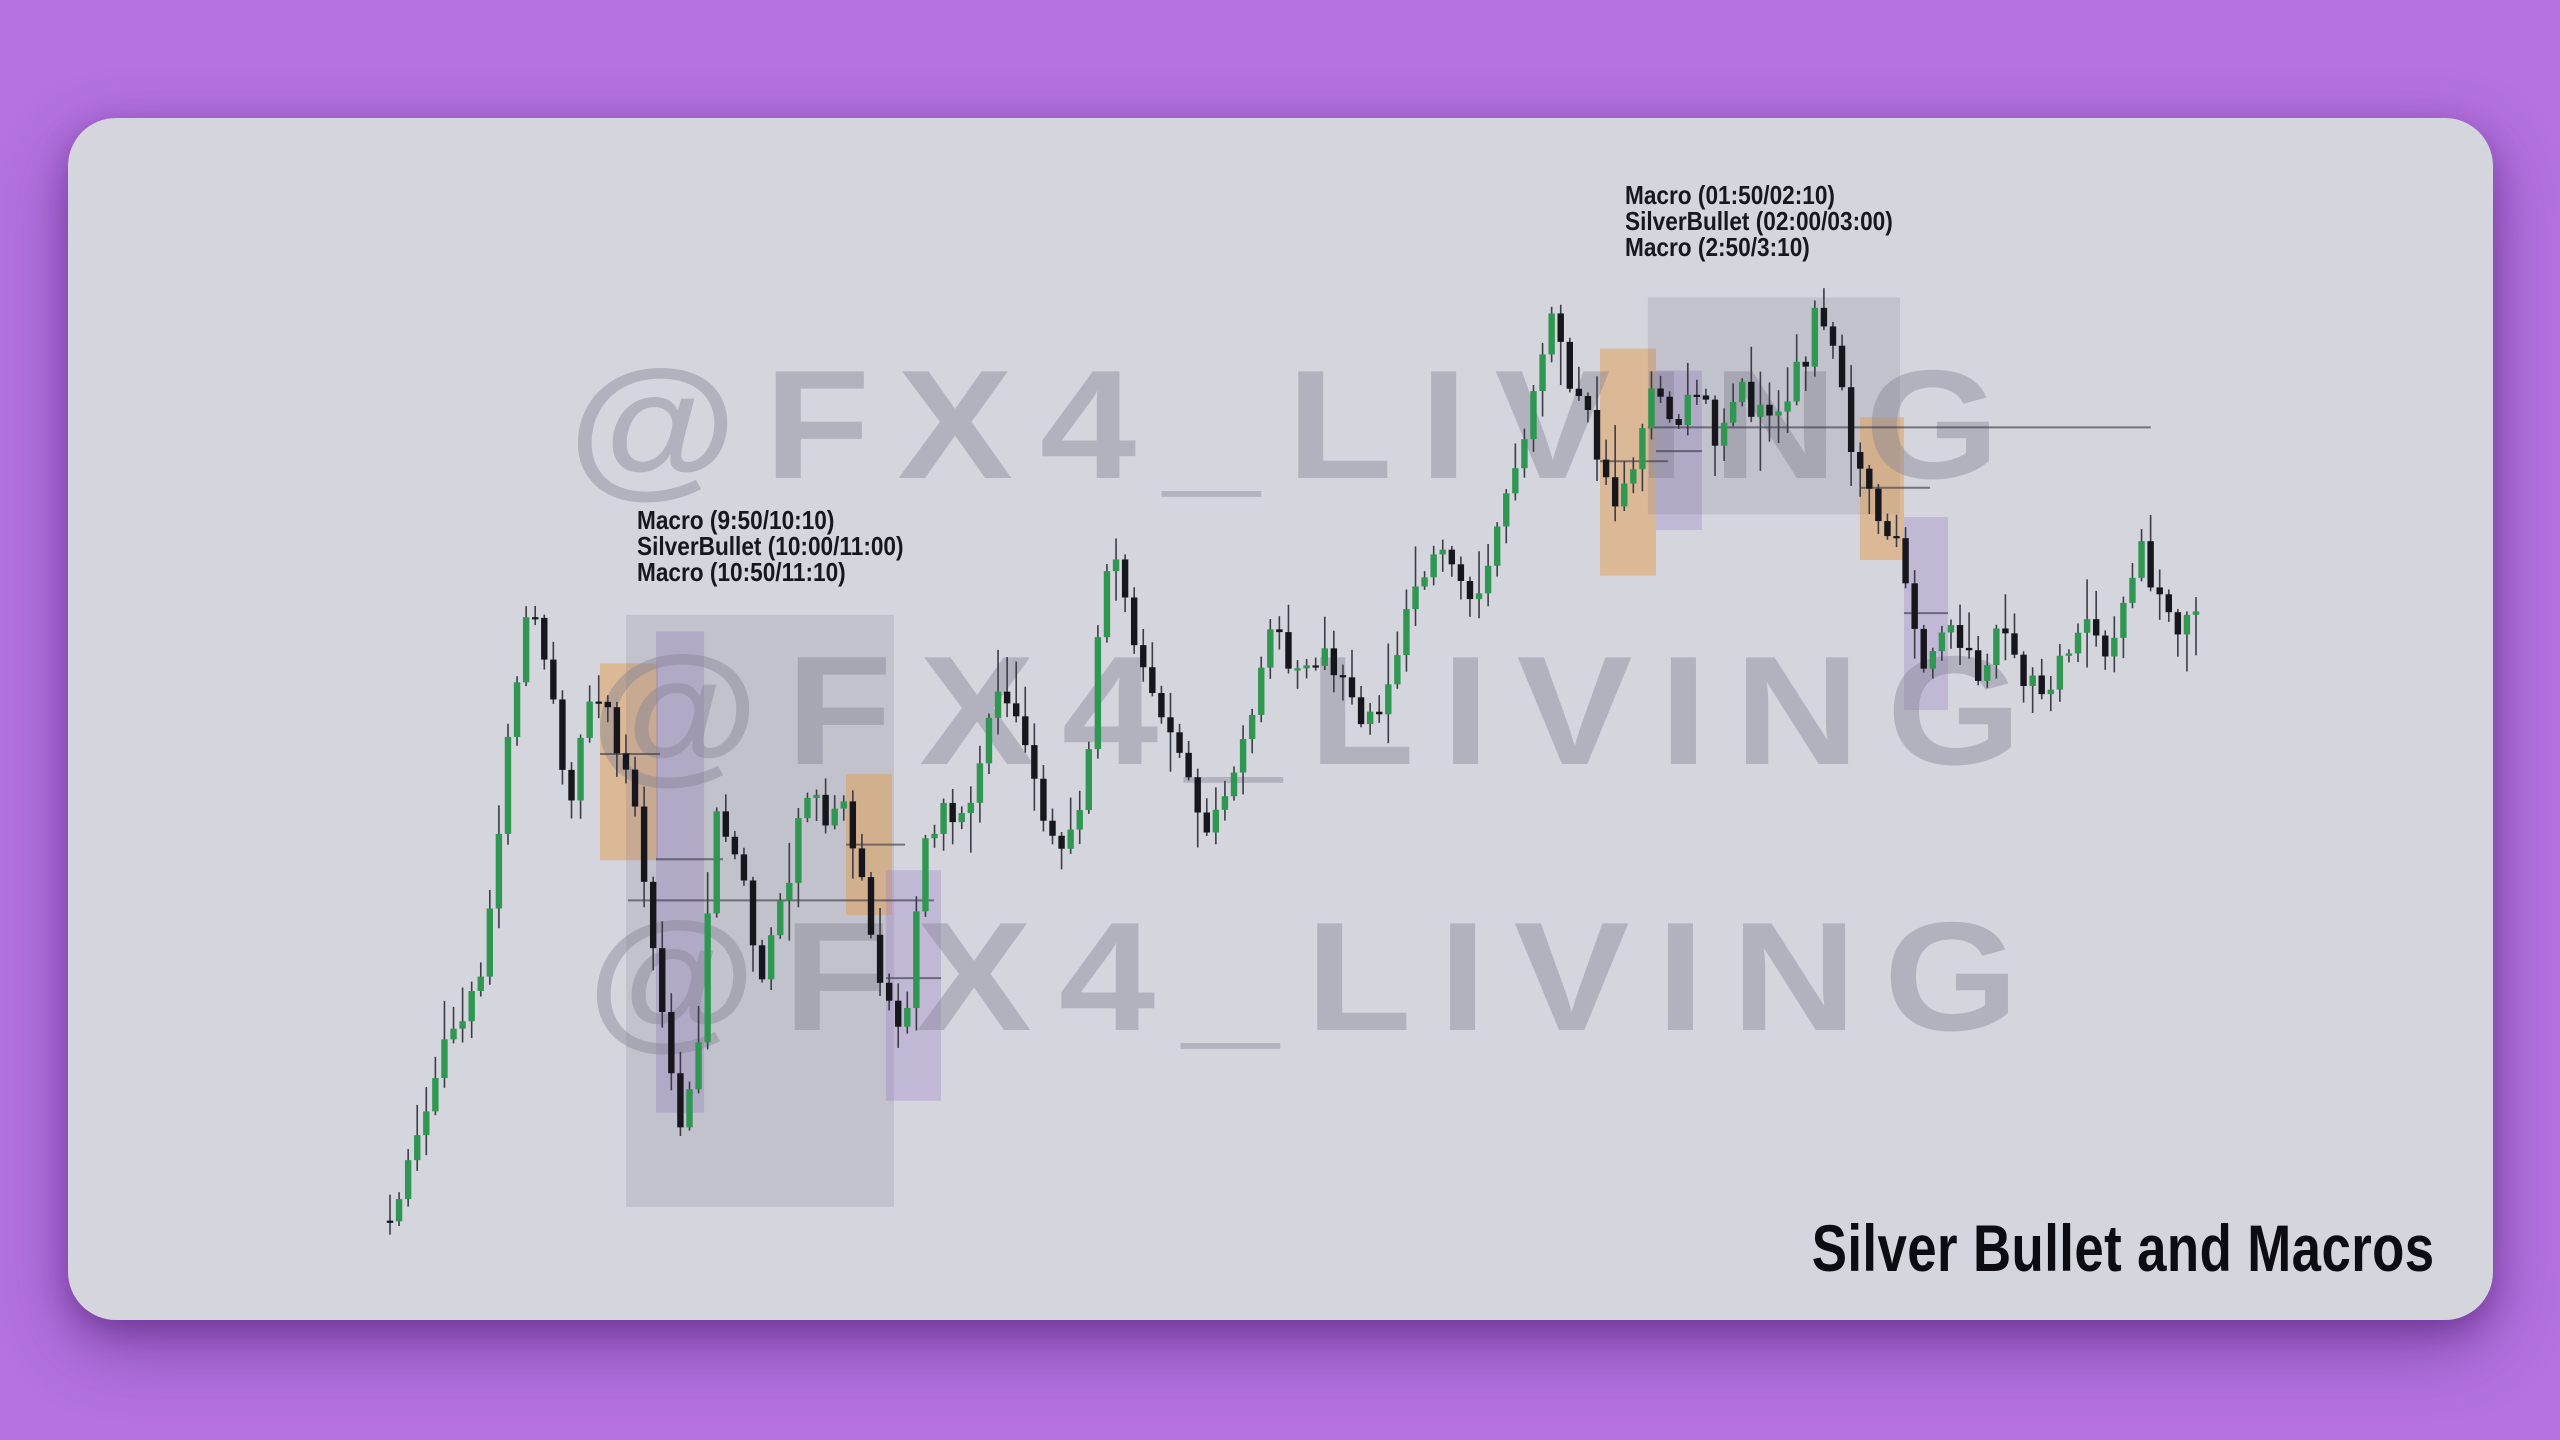  I want to click on annotation-line: SilverBullet (10:00/11:00), so click(770, 546).